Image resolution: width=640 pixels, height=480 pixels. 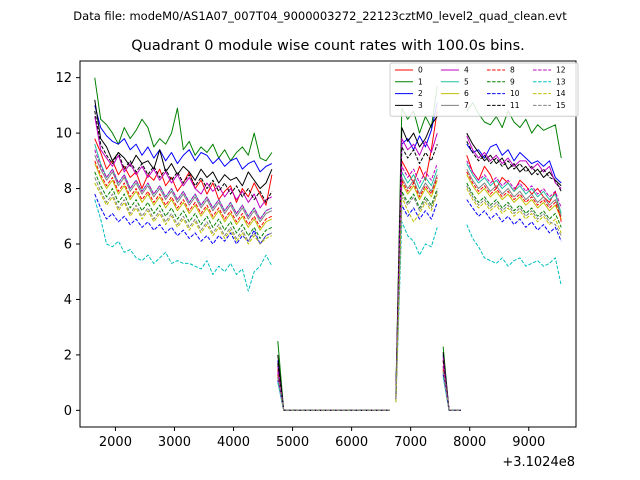 What do you see at coordinates (561, 93) in the screenshot?
I see `legend-label: 14` at bounding box center [561, 93].